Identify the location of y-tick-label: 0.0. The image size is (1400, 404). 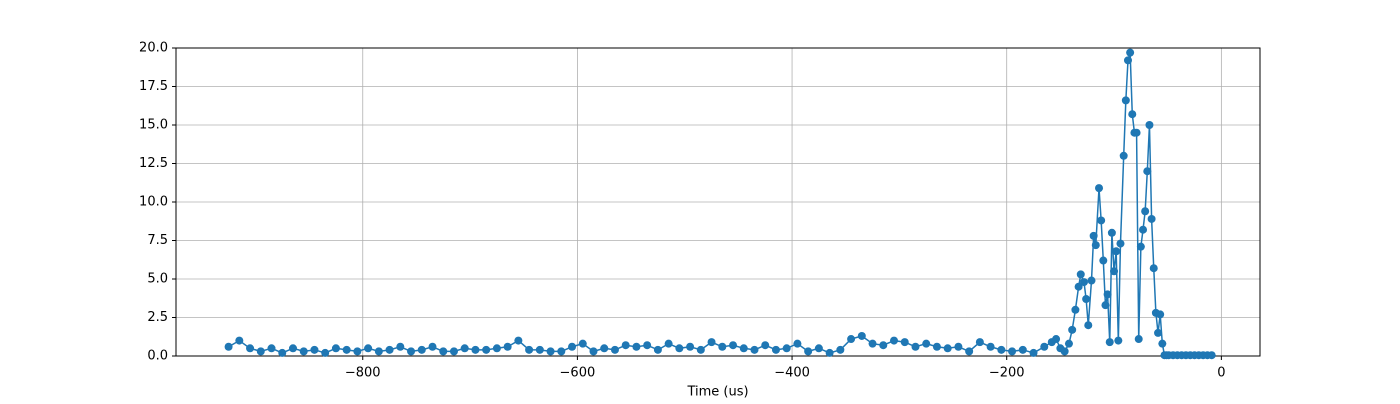
(157, 356).